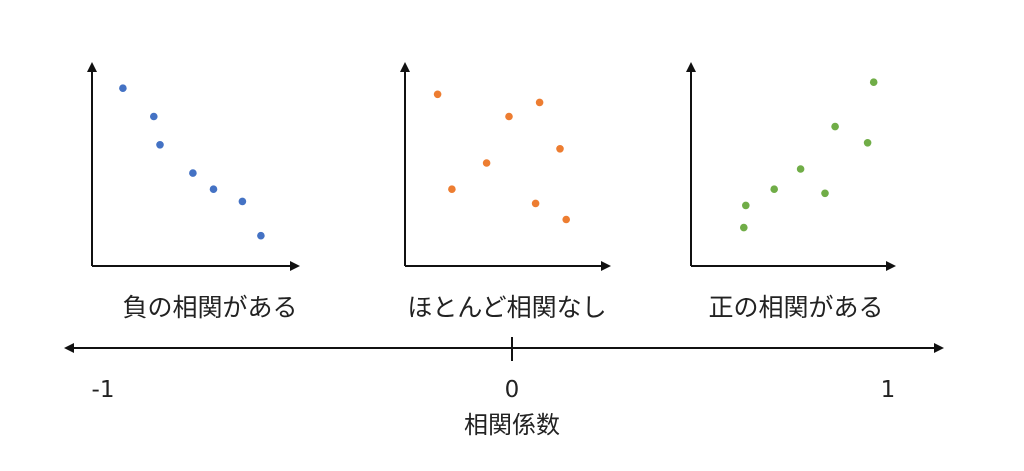 The width and height of the screenshot is (1024, 471). What do you see at coordinates (512, 390) in the screenshot?
I see `scale-tick-label-zero: 0` at bounding box center [512, 390].